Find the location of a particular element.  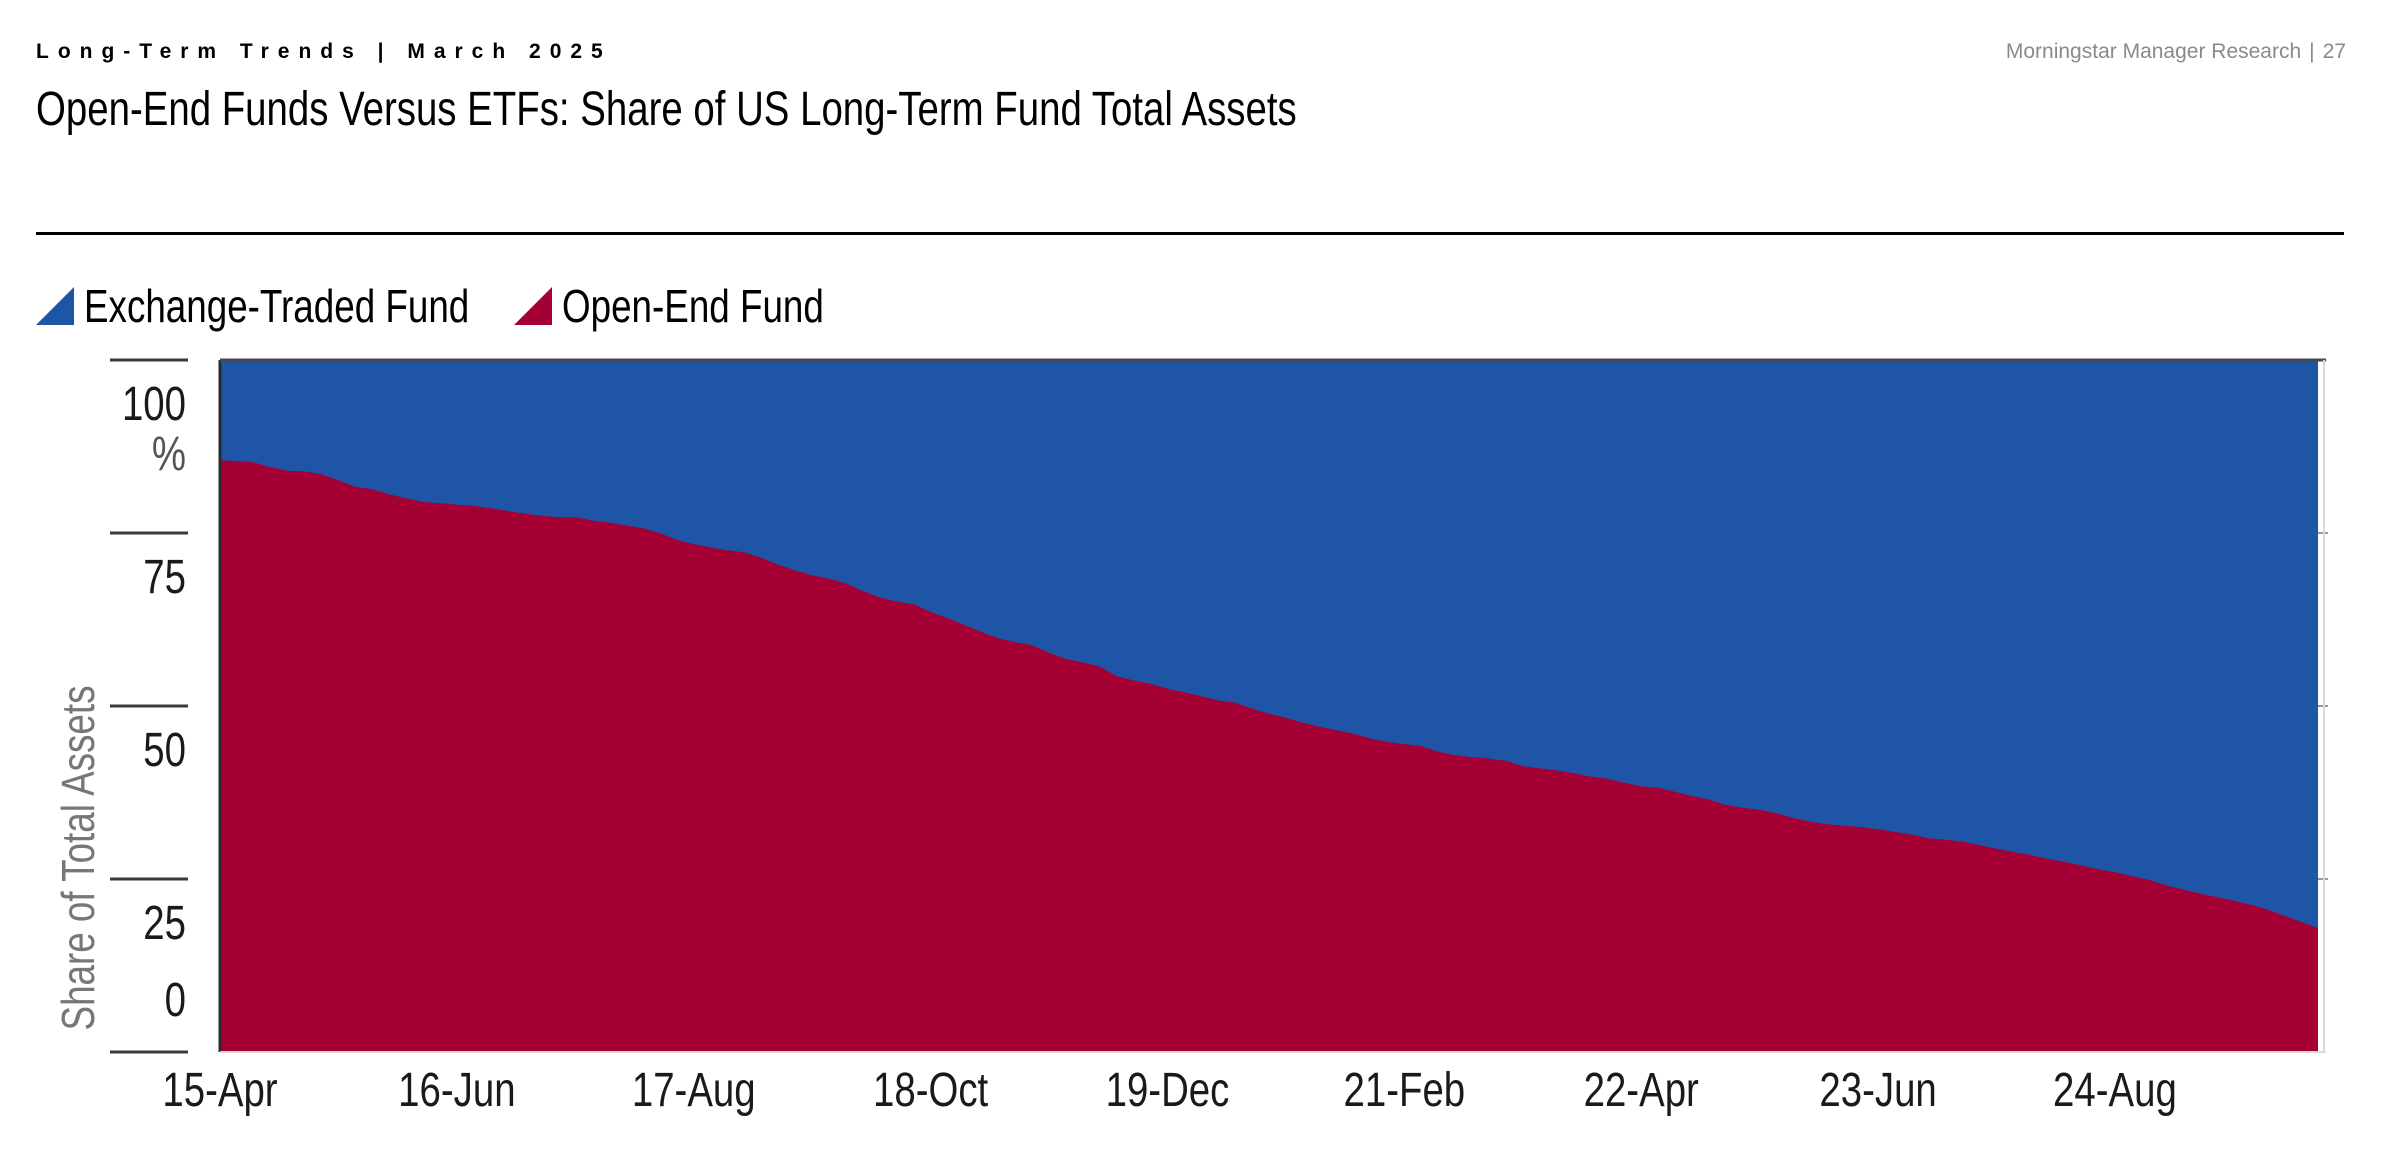

legend-item-open-end: Open-End Fund is located at coordinates (701, 306).